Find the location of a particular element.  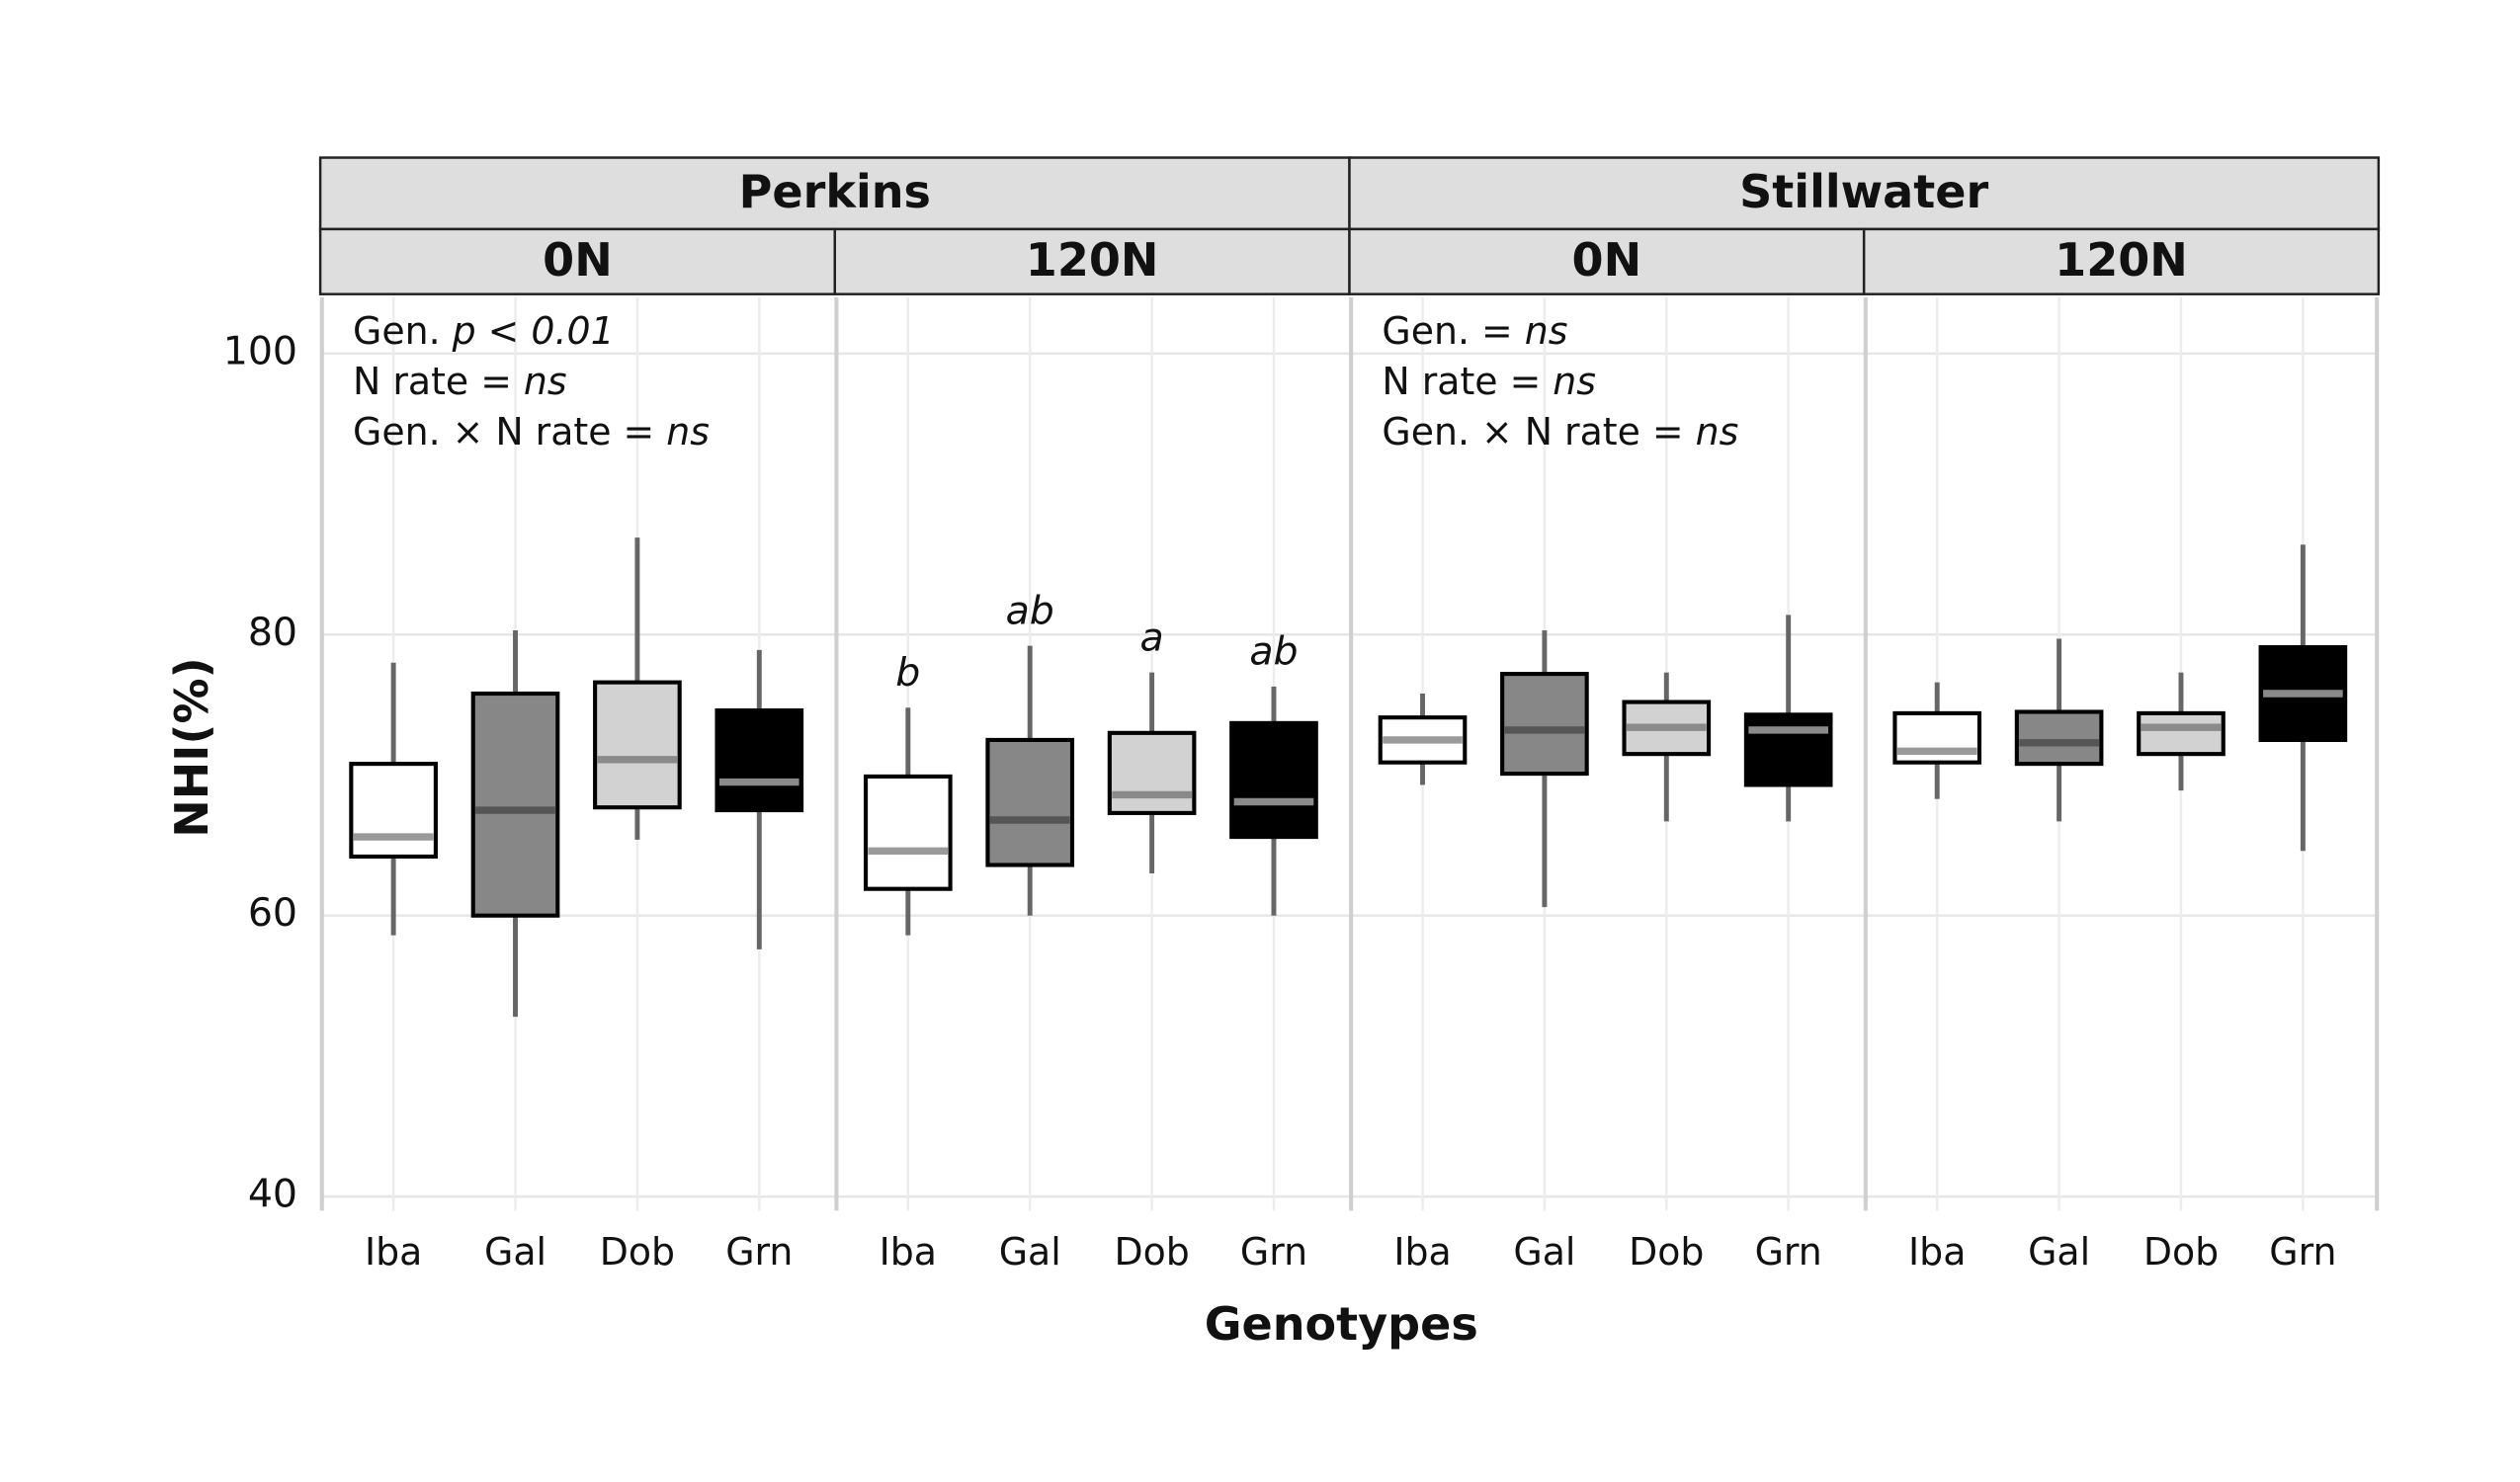

y-tick-label: 40 is located at coordinates (272, 1194).